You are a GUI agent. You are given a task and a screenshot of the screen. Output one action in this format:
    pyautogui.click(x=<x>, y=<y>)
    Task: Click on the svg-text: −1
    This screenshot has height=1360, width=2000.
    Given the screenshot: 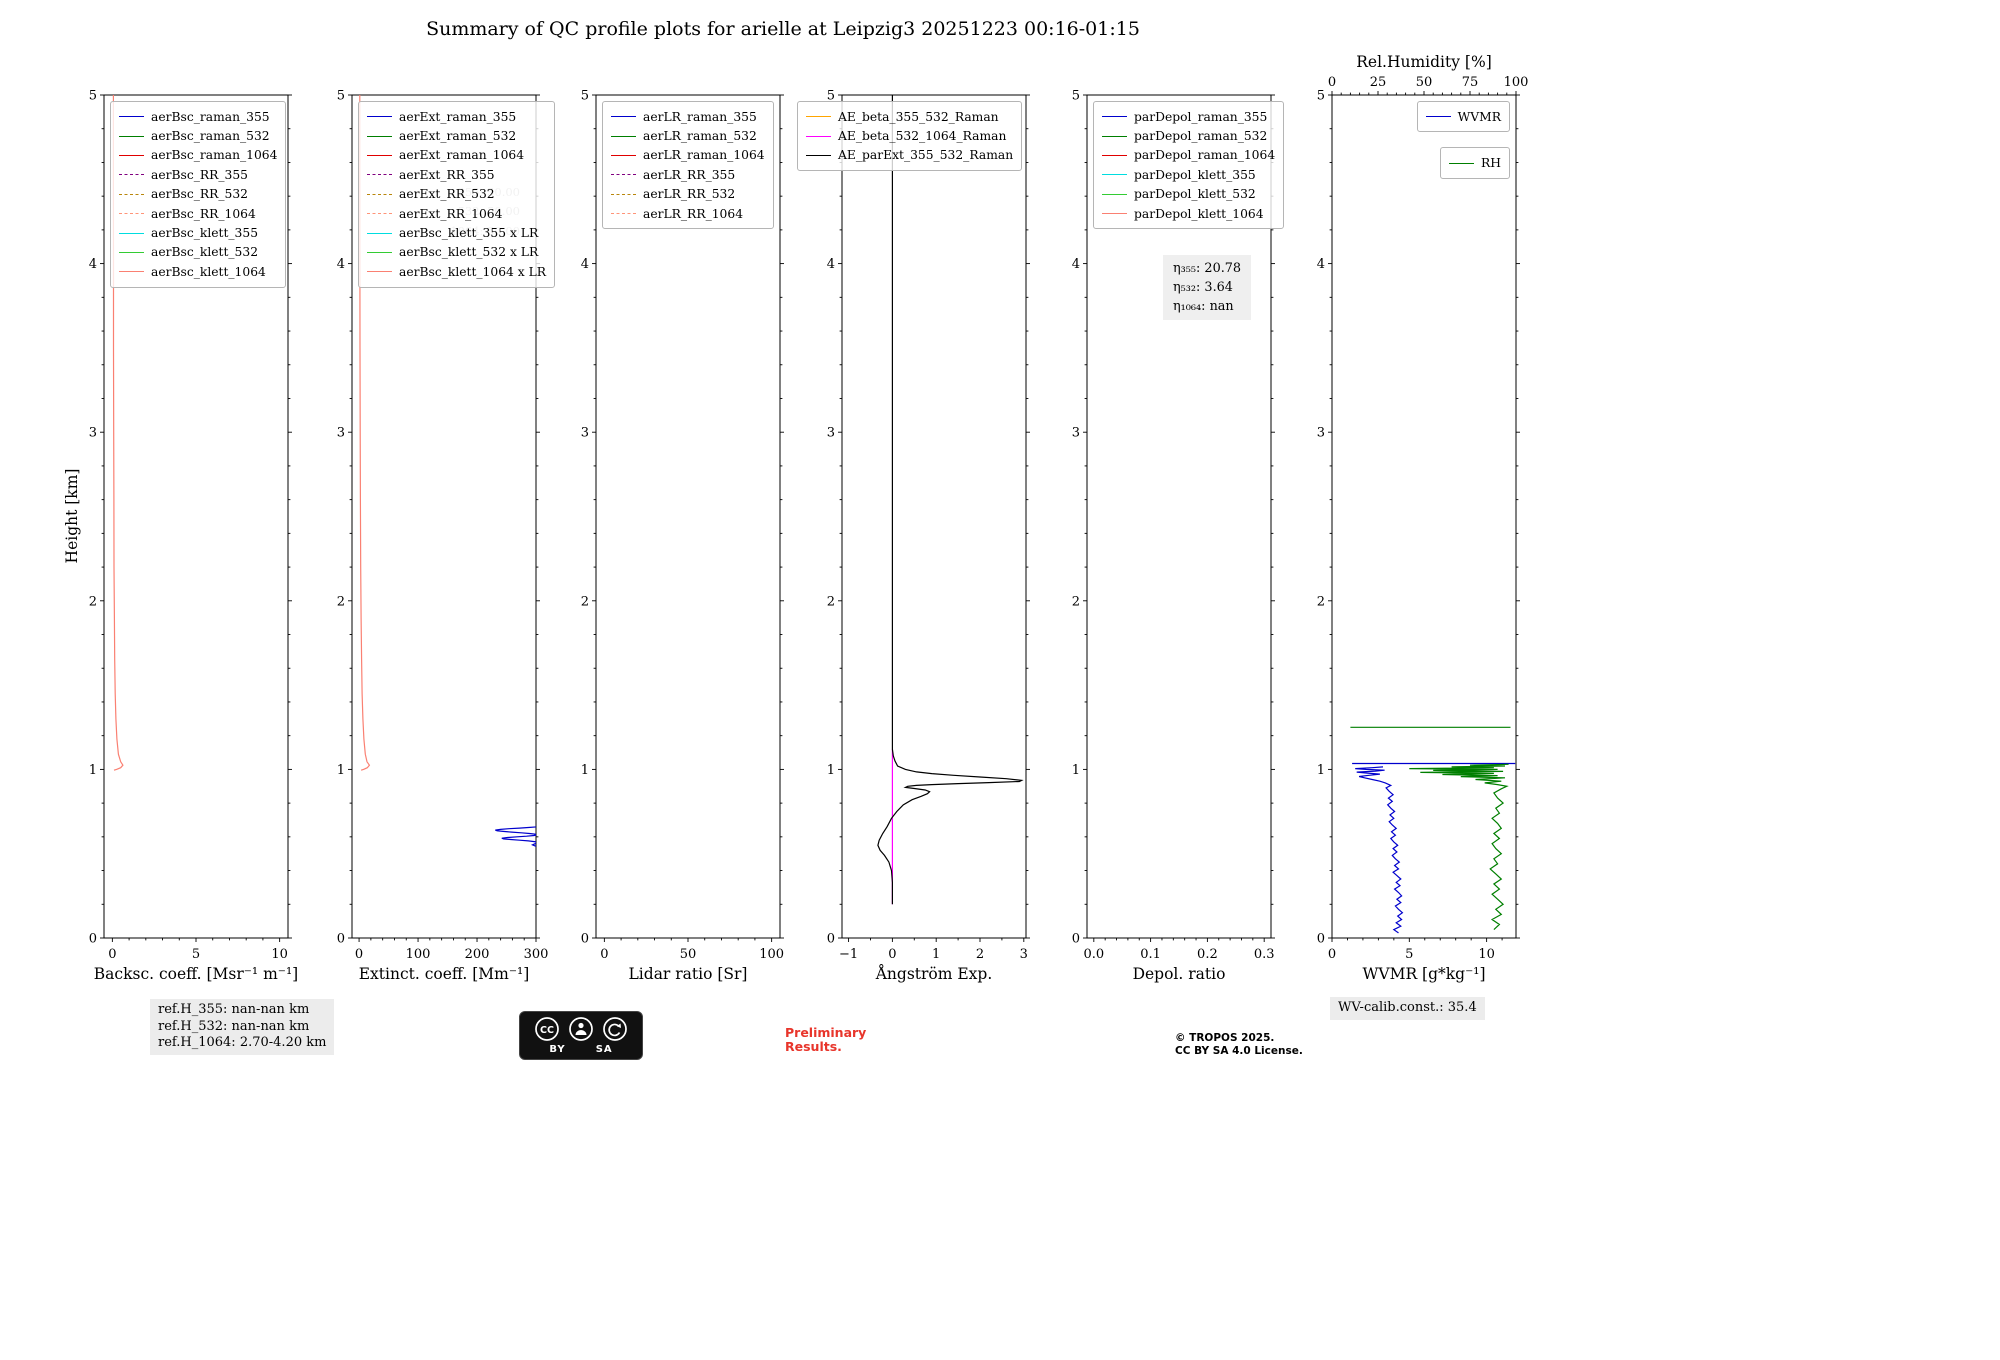 What is the action you would take?
    pyautogui.click(x=848, y=954)
    